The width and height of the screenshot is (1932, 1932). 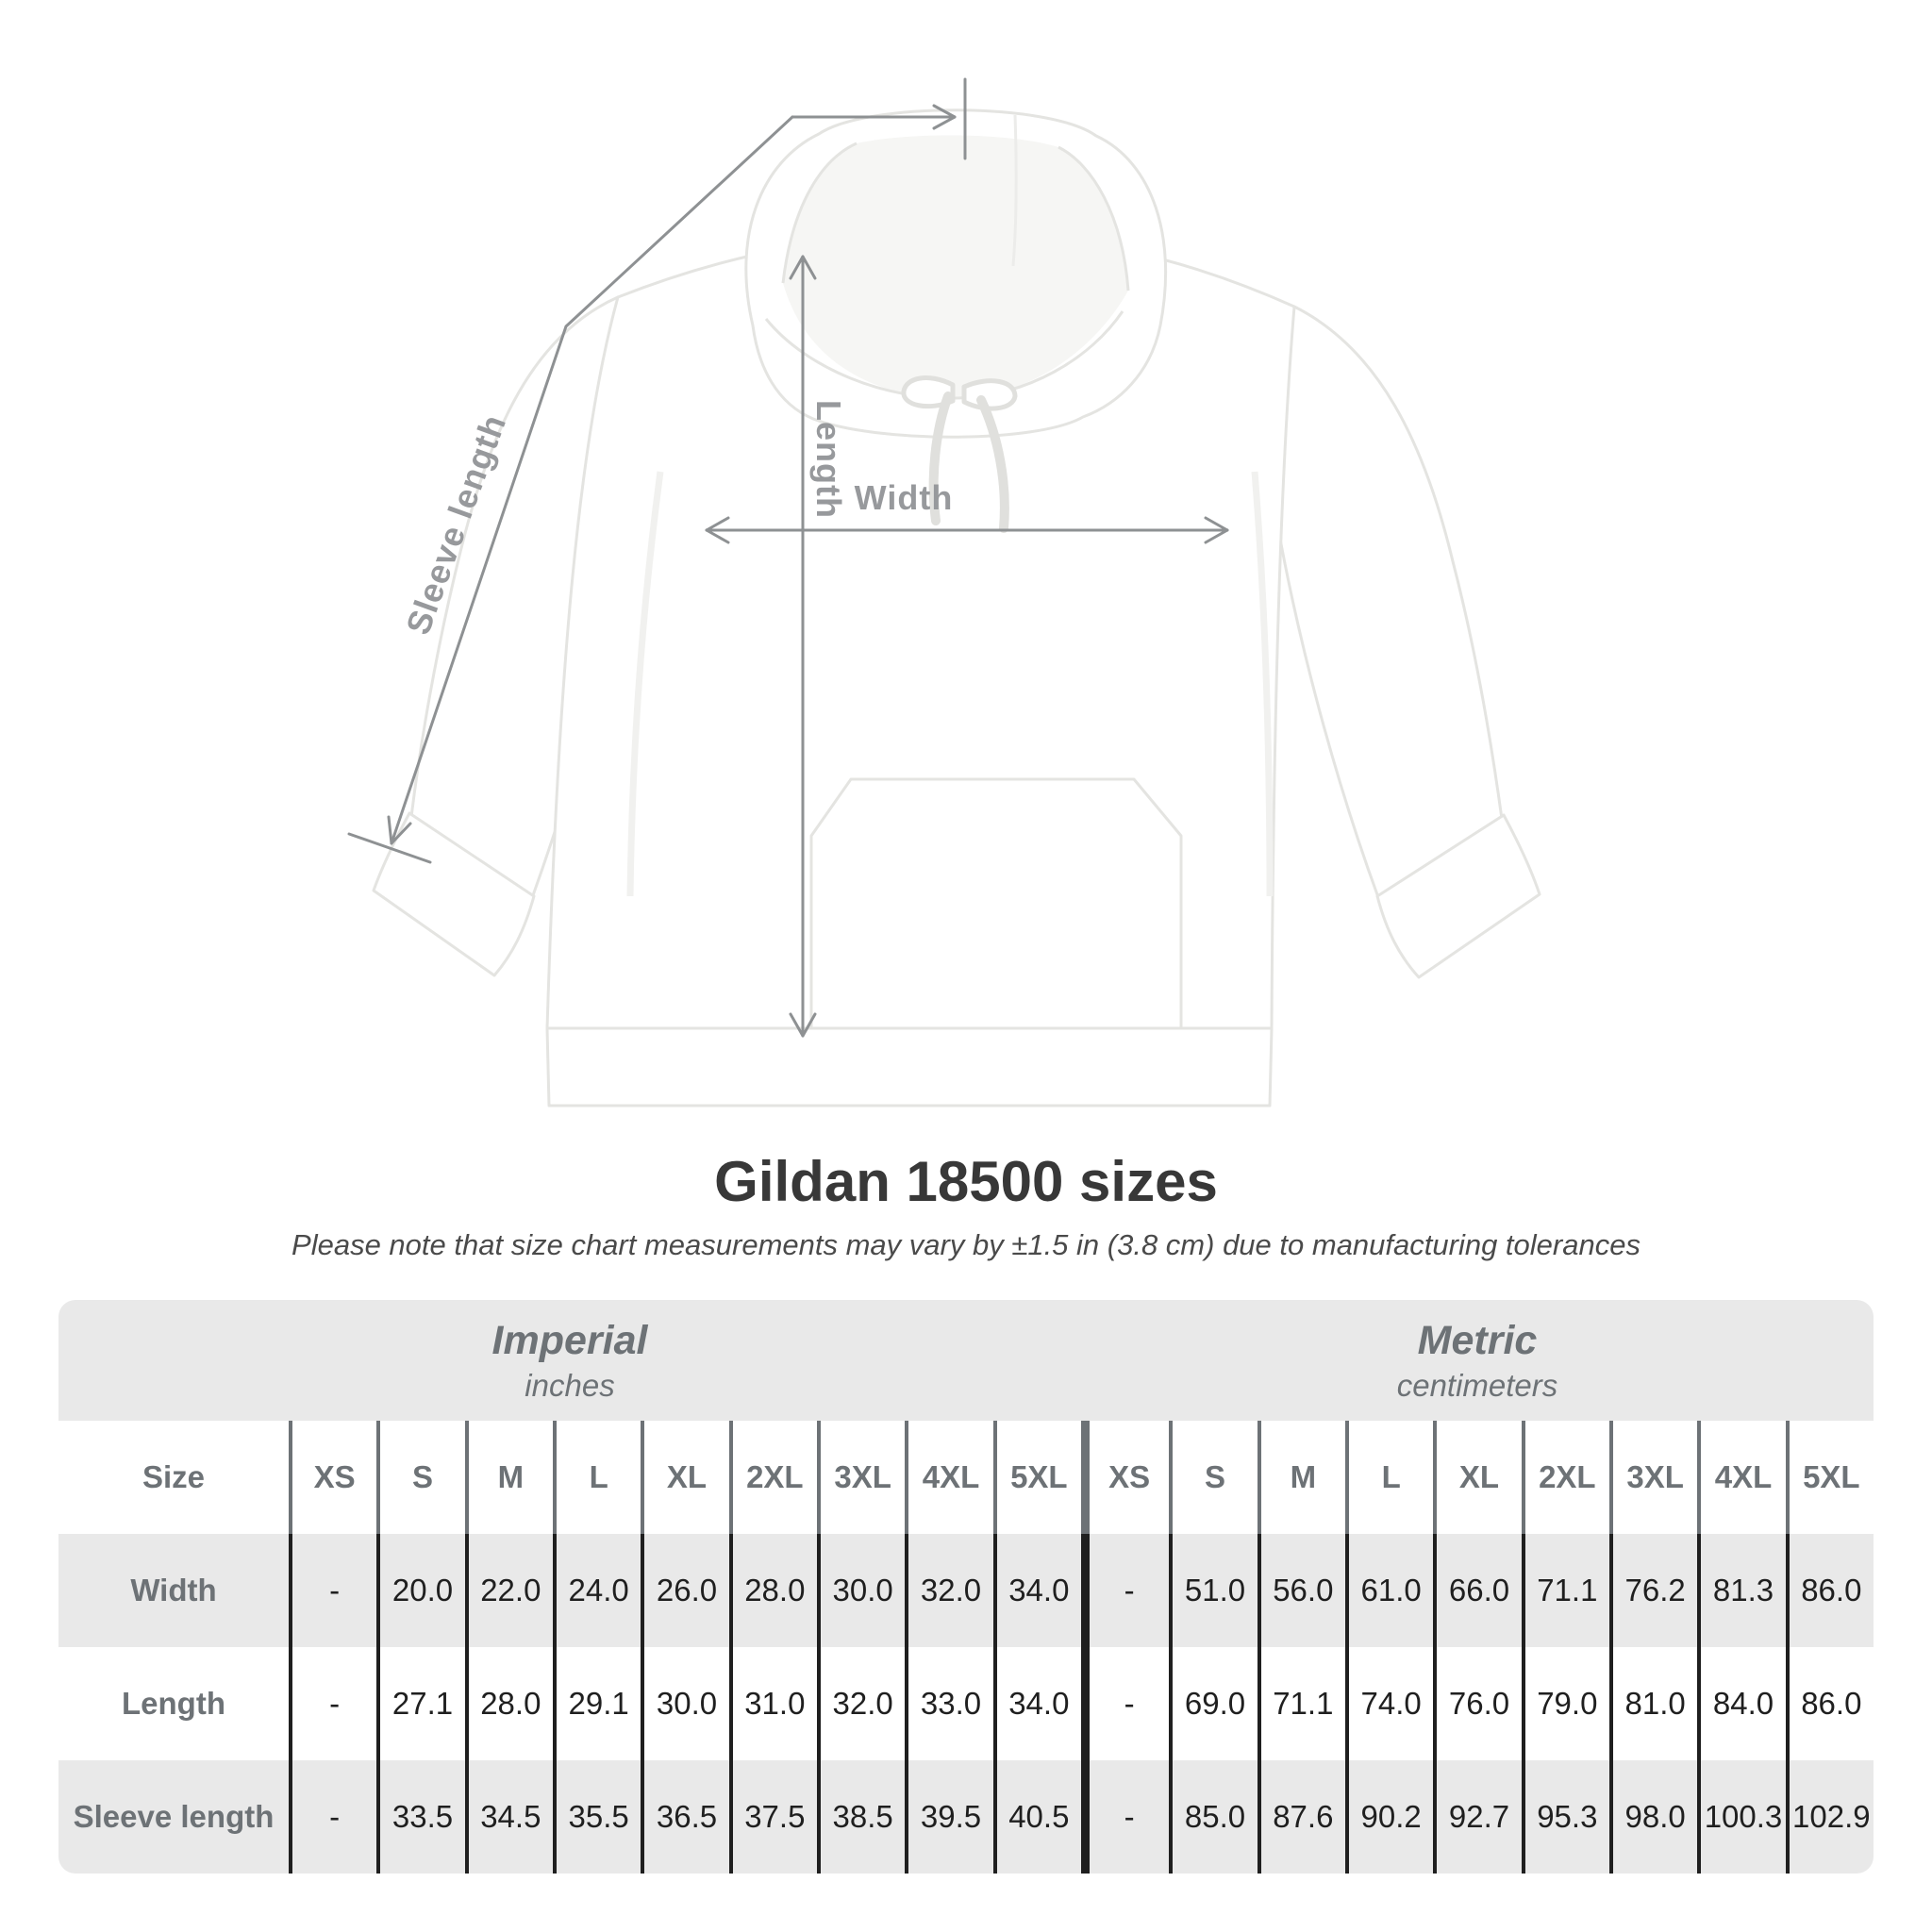 What do you see at coordinates (773, 1817) in the screenshot?
I see `table-cell: 37.5` at bounding box center [773, 1817].